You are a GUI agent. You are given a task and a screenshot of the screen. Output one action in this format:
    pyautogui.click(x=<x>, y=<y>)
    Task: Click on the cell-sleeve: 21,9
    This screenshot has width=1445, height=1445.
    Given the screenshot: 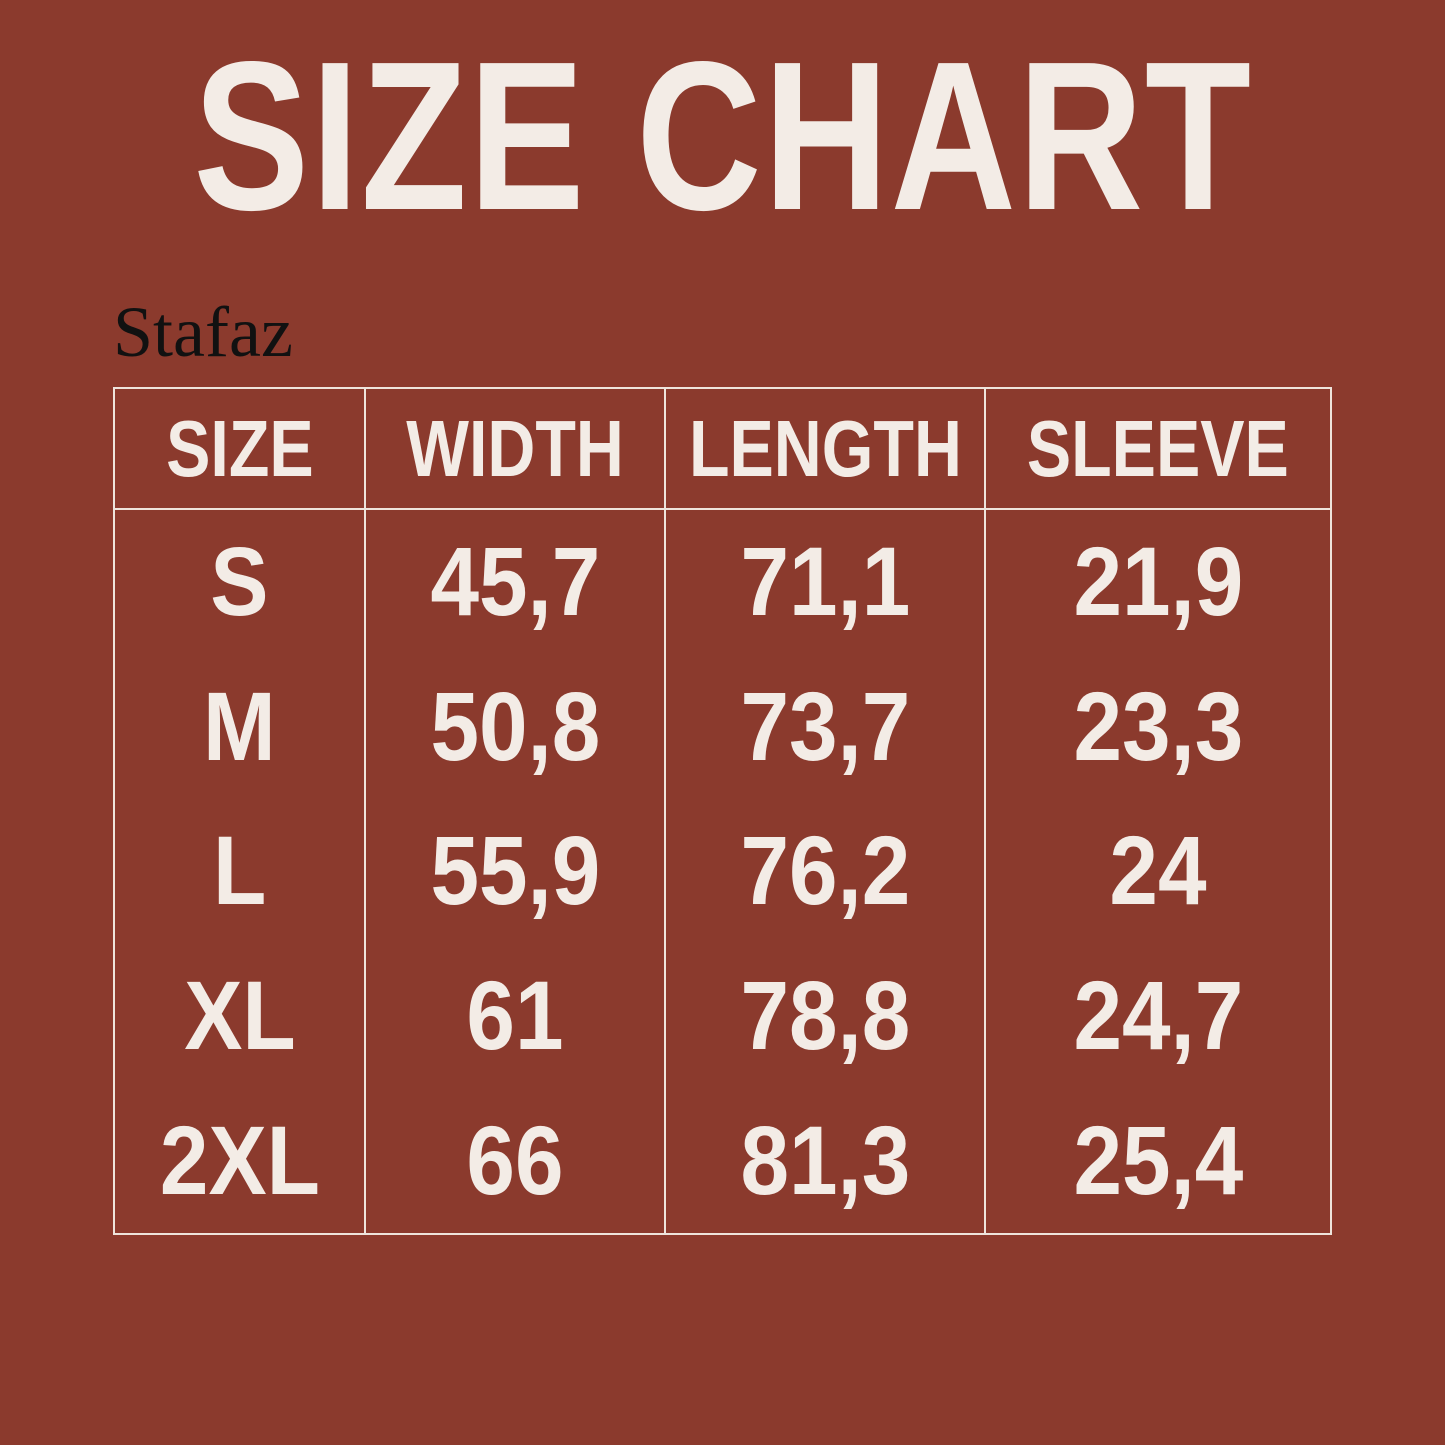 What is the action you would take?
    pyautogui.click(x=1158, y=582)
    